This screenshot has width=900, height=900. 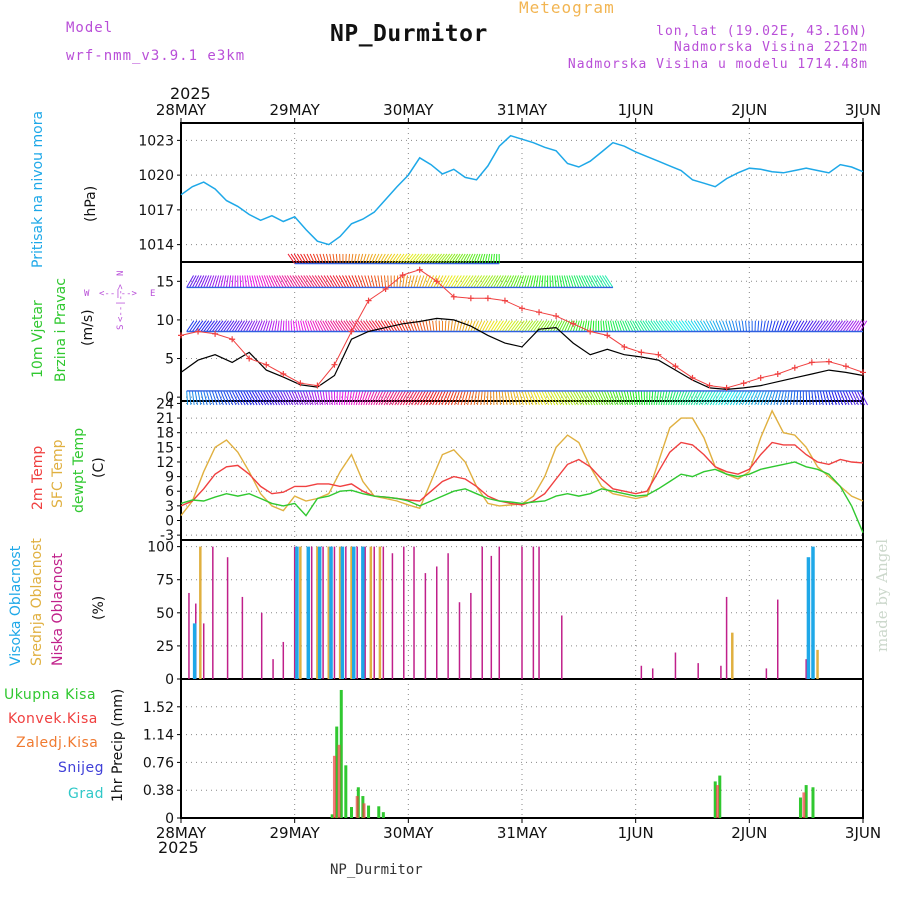 What do you see at coordinates (364, 810) in the screenshot?
I see `conv-precip-bar` at bounding box center [364, 810].